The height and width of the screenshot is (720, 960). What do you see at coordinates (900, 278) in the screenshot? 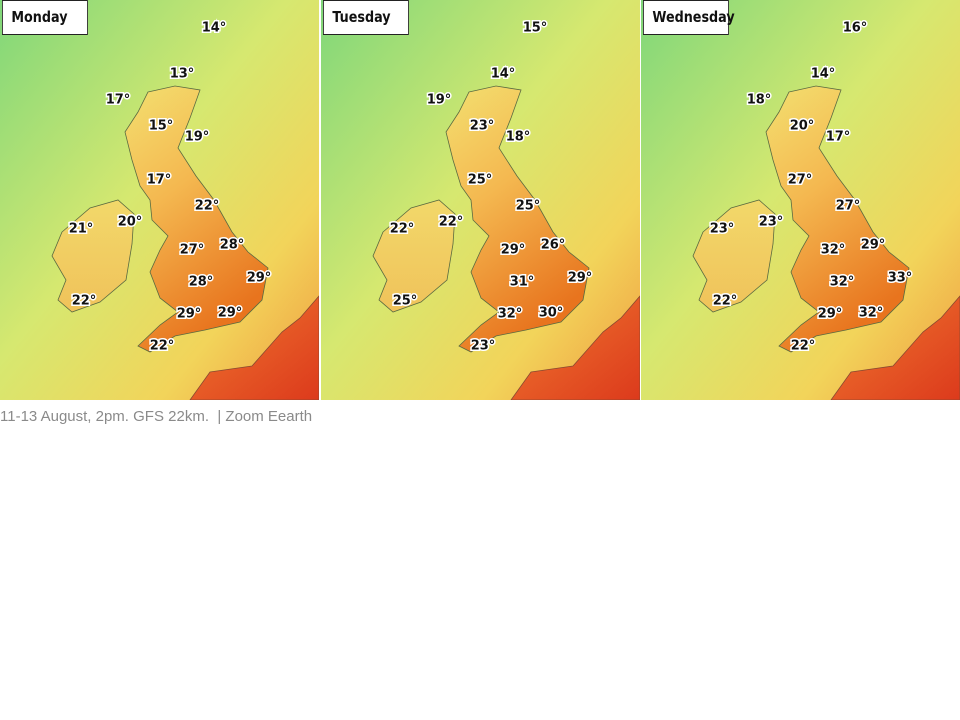
I see `temperature-label: 33°` at bounding box center [900, 278].